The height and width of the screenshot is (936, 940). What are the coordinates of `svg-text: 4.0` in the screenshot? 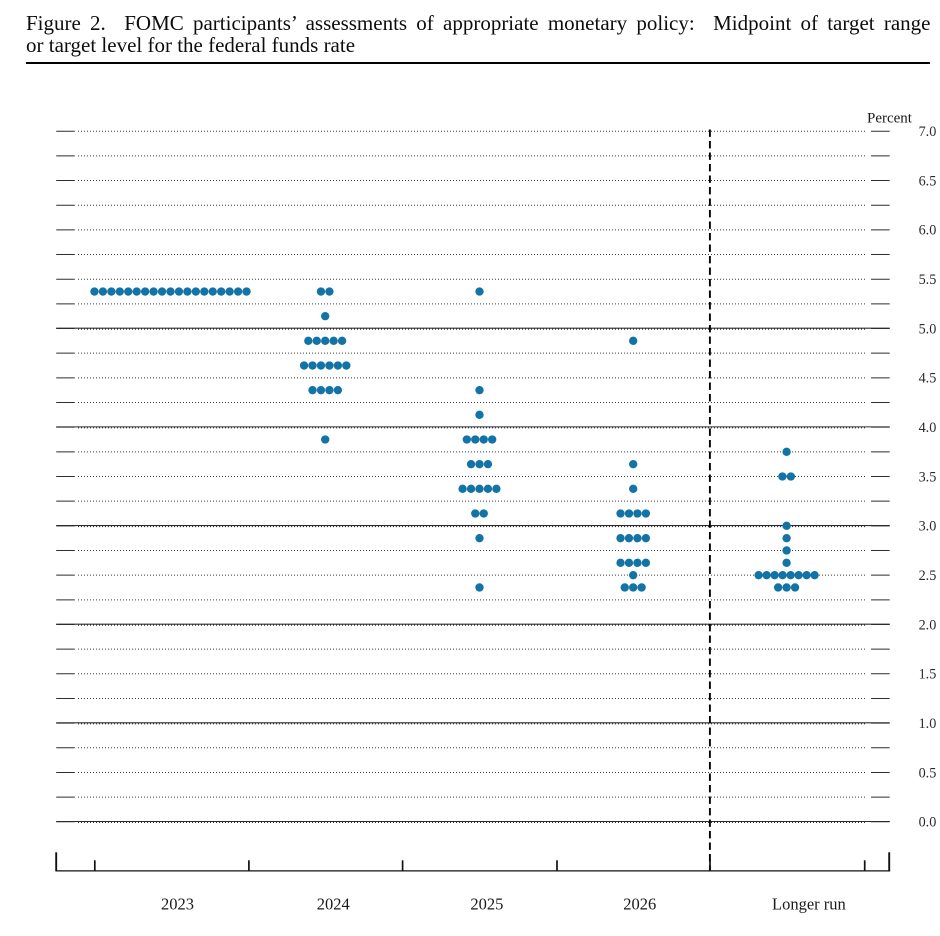 It's located at (928, 428).